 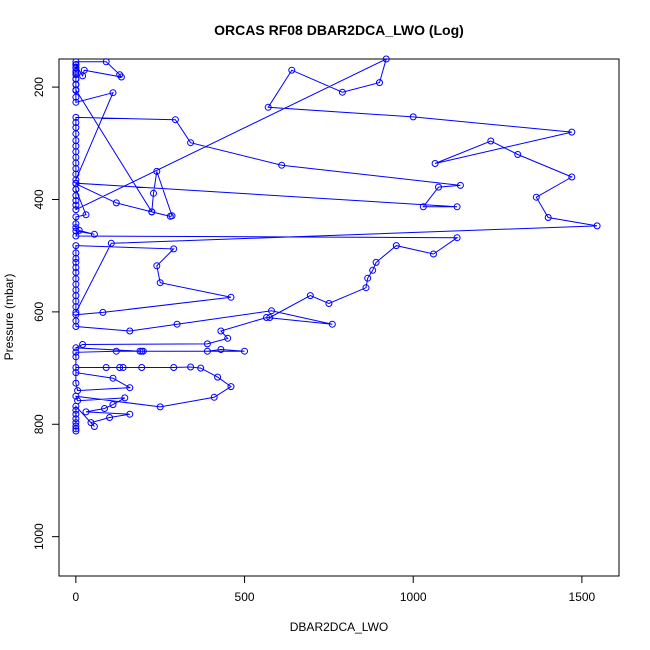 What do you see at coordinates (9, 317) in the screenshot?
I see `y-axis-label: Pressure (mbar)` at bounding box center [9, 317].